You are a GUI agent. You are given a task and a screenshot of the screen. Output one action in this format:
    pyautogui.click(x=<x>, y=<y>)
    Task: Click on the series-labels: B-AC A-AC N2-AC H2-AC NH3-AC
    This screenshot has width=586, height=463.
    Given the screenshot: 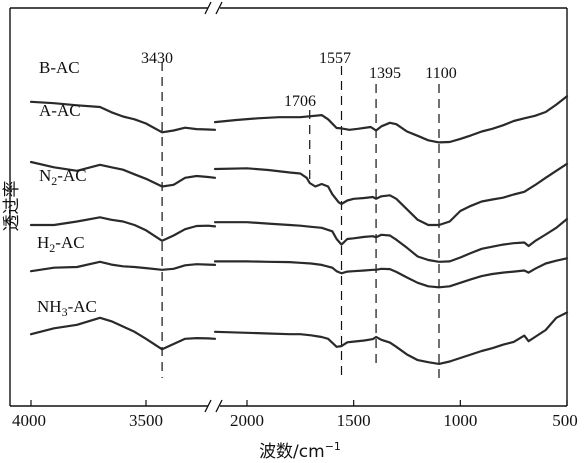 What is the action you would take?
    pyautogui.click(x=67, y=188)
    